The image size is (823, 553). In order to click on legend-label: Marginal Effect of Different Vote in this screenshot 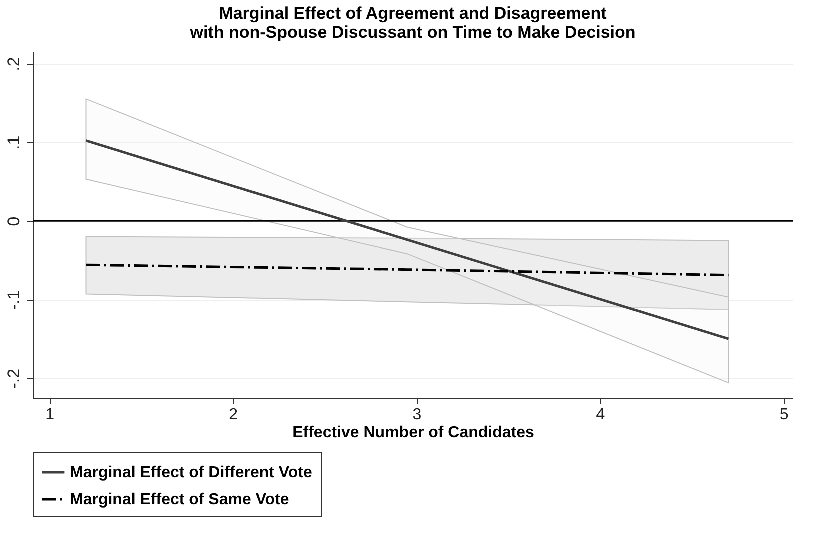, I will do `click(191, 473)`.